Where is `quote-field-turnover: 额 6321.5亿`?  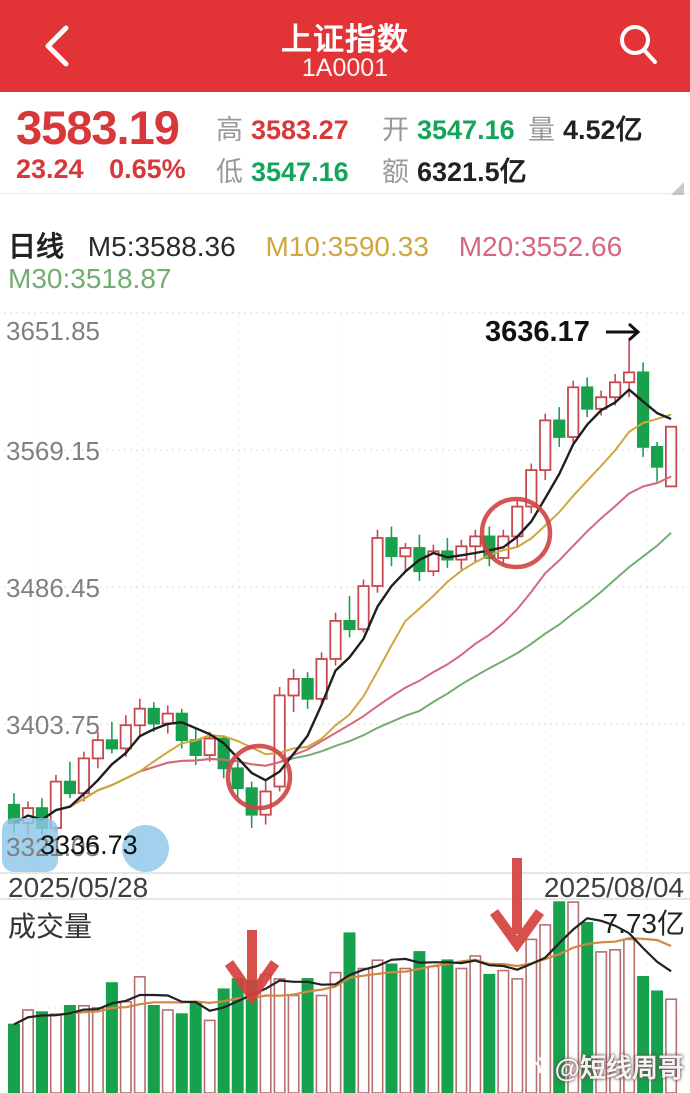
quote-field-turnover: 额 6321.5亿 is located at coordinates (454, 172).